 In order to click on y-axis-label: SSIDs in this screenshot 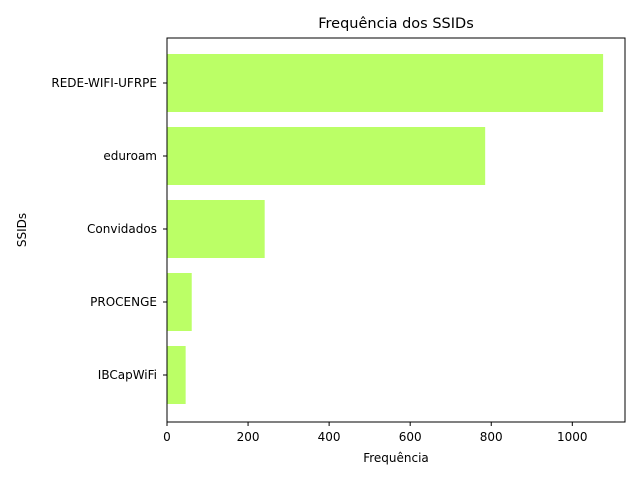, I will do `click(22, 230)`.